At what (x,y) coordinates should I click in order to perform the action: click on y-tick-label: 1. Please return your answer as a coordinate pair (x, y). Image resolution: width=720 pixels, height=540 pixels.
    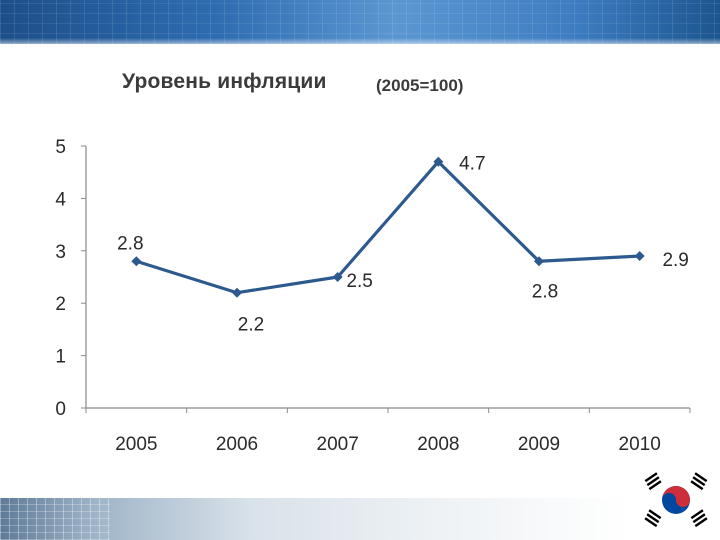
    Looking at the image, I should click on (60, 357).